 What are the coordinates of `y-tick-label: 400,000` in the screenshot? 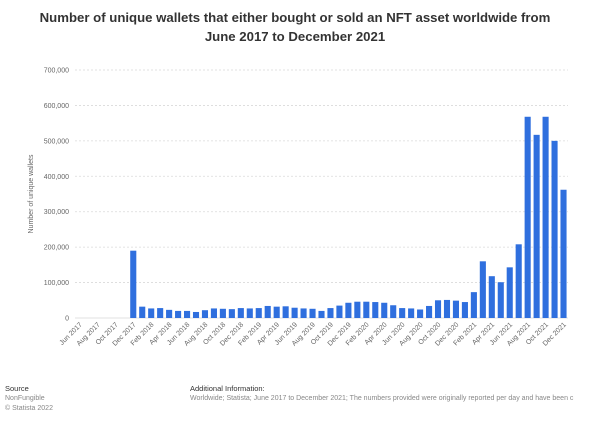 It's located at (56, 177).